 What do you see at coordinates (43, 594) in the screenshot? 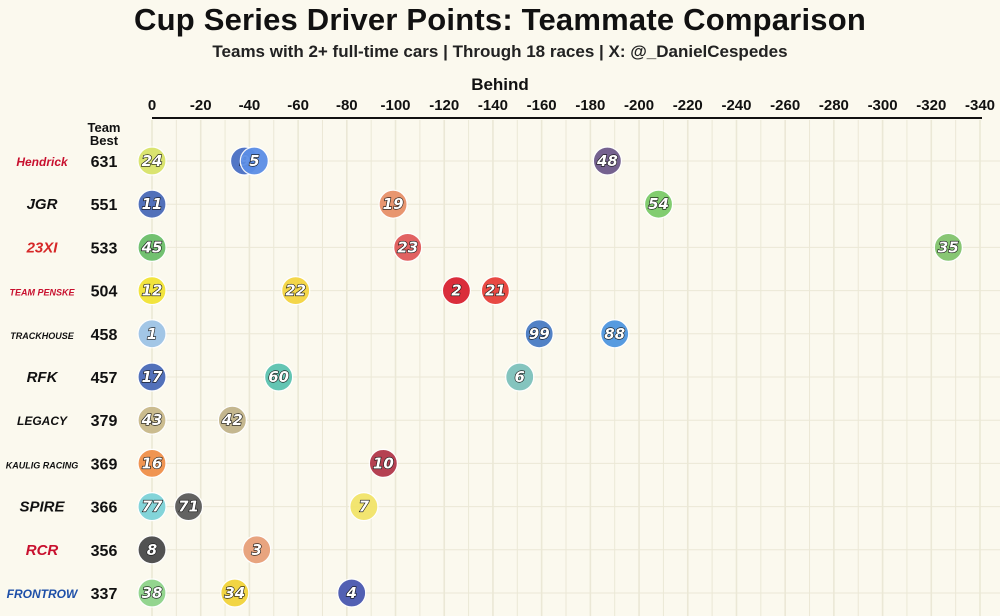
I see `team-logo: FRONTROW` at bounding box center [43, 594].